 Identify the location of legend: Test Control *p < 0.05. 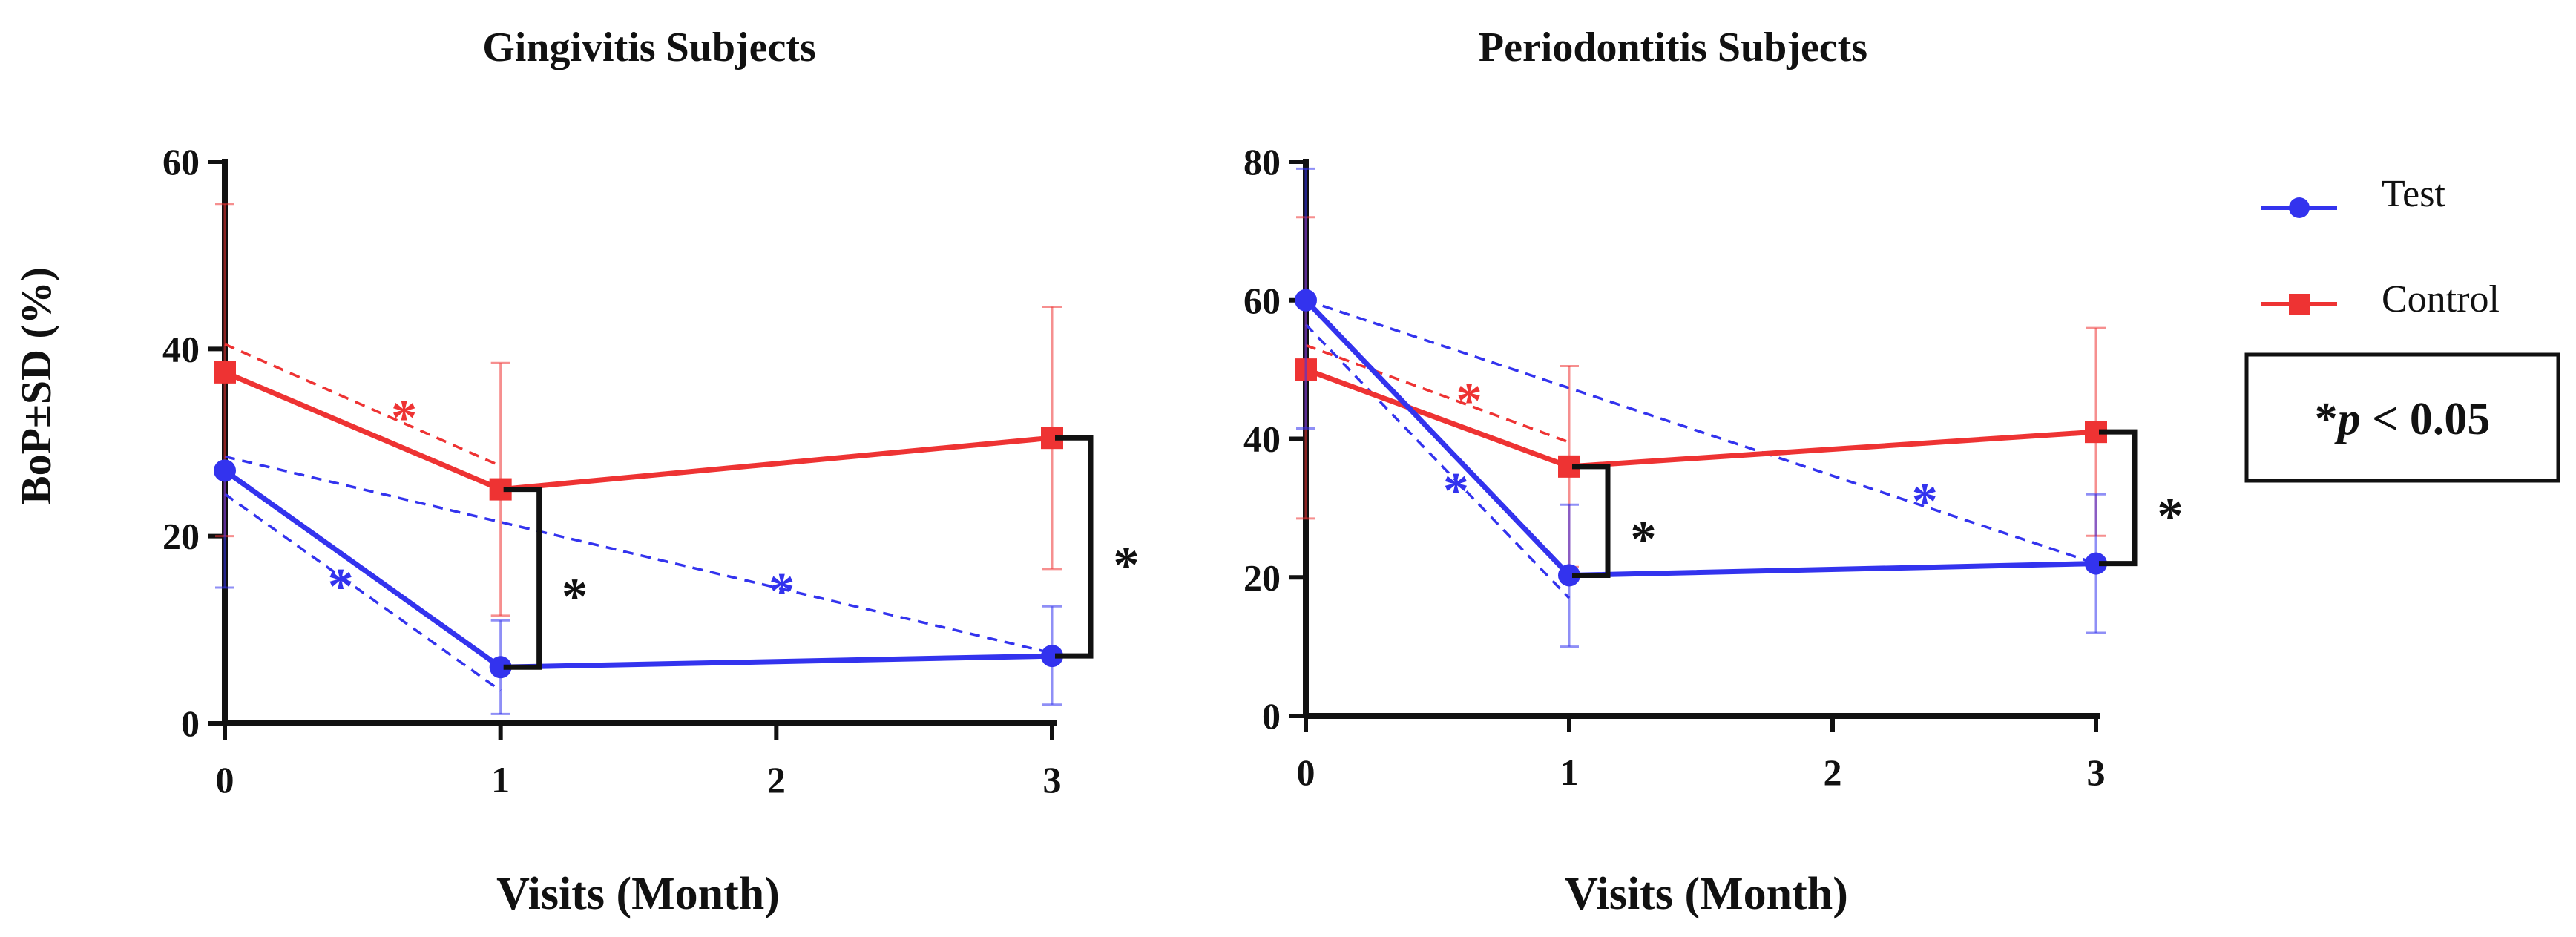
(2402, 328).